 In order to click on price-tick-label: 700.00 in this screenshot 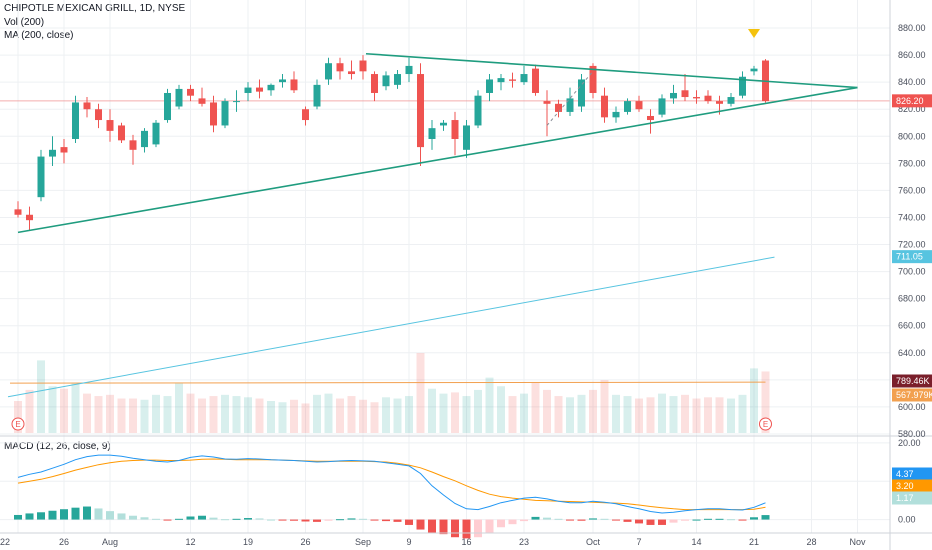, I will do `click(912, 272)`.